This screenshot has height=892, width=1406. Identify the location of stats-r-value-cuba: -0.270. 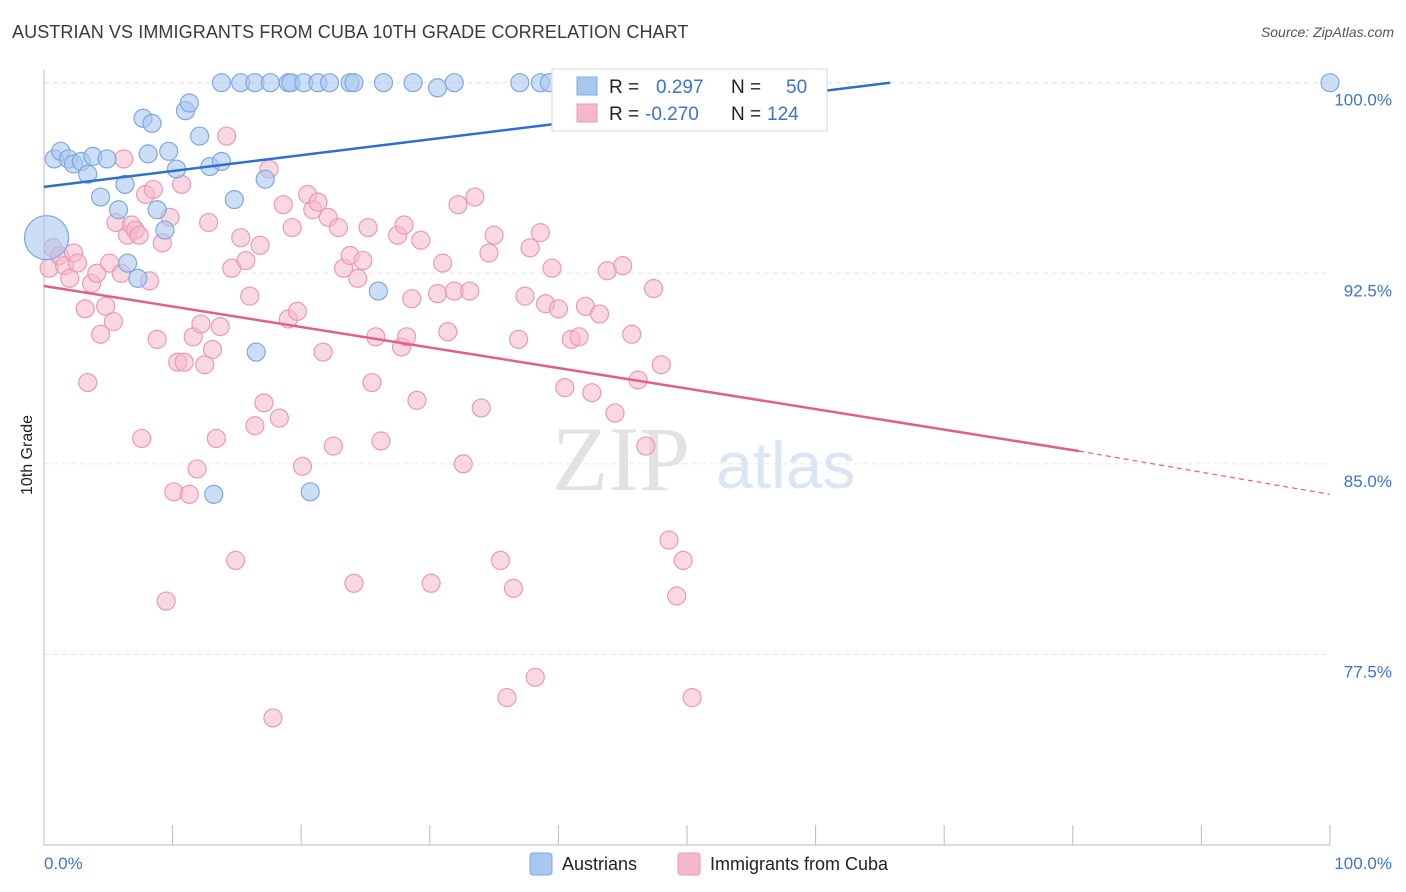
(672, 114).